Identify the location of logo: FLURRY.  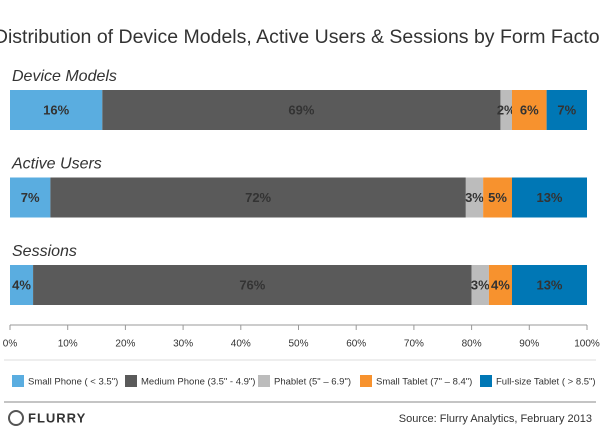
(57, 417).